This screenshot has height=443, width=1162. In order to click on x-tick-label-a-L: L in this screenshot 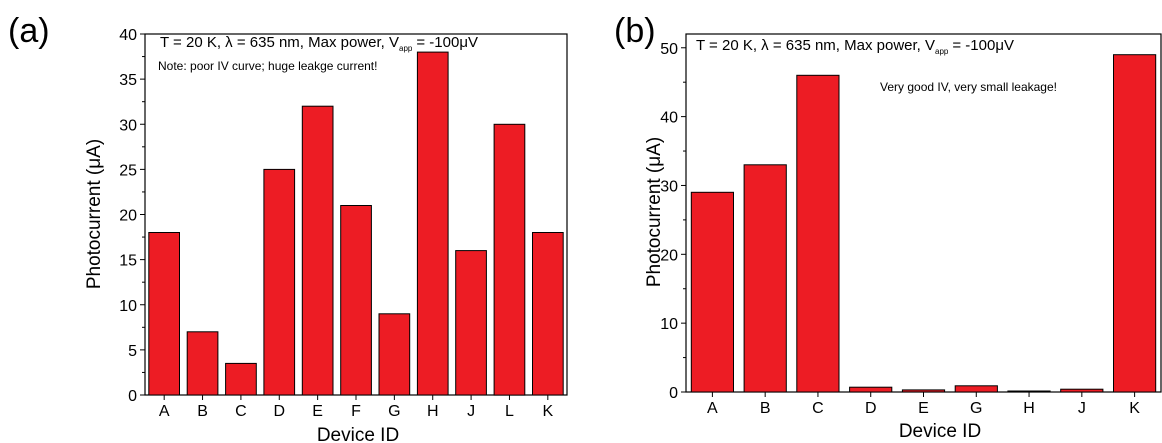, I will do `click(509, 411)`.